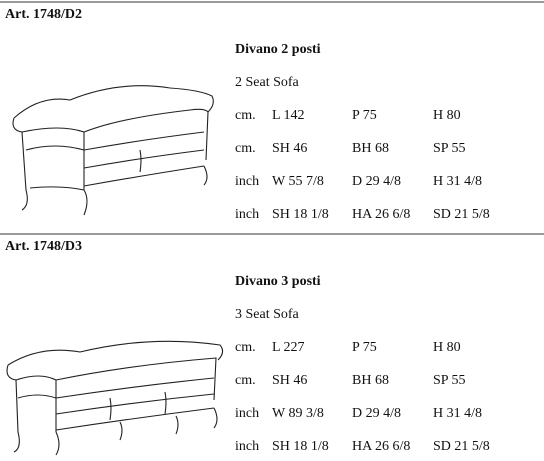 This screenshot has width=544, height=461. Describe the element at coordinates (298, 181) in the screenshot. I see `dimension: W 55 7/8` at that location.